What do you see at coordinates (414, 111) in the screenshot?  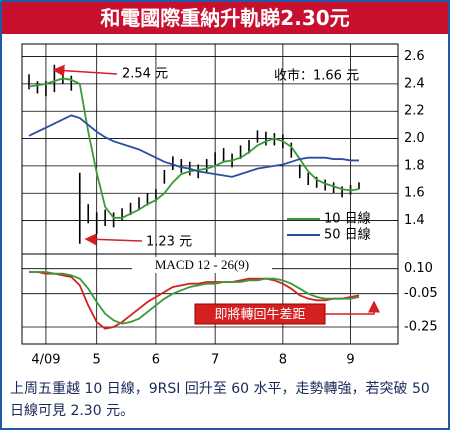 I see `y-tick-label: 2.2` at bounding box center [414, 111].